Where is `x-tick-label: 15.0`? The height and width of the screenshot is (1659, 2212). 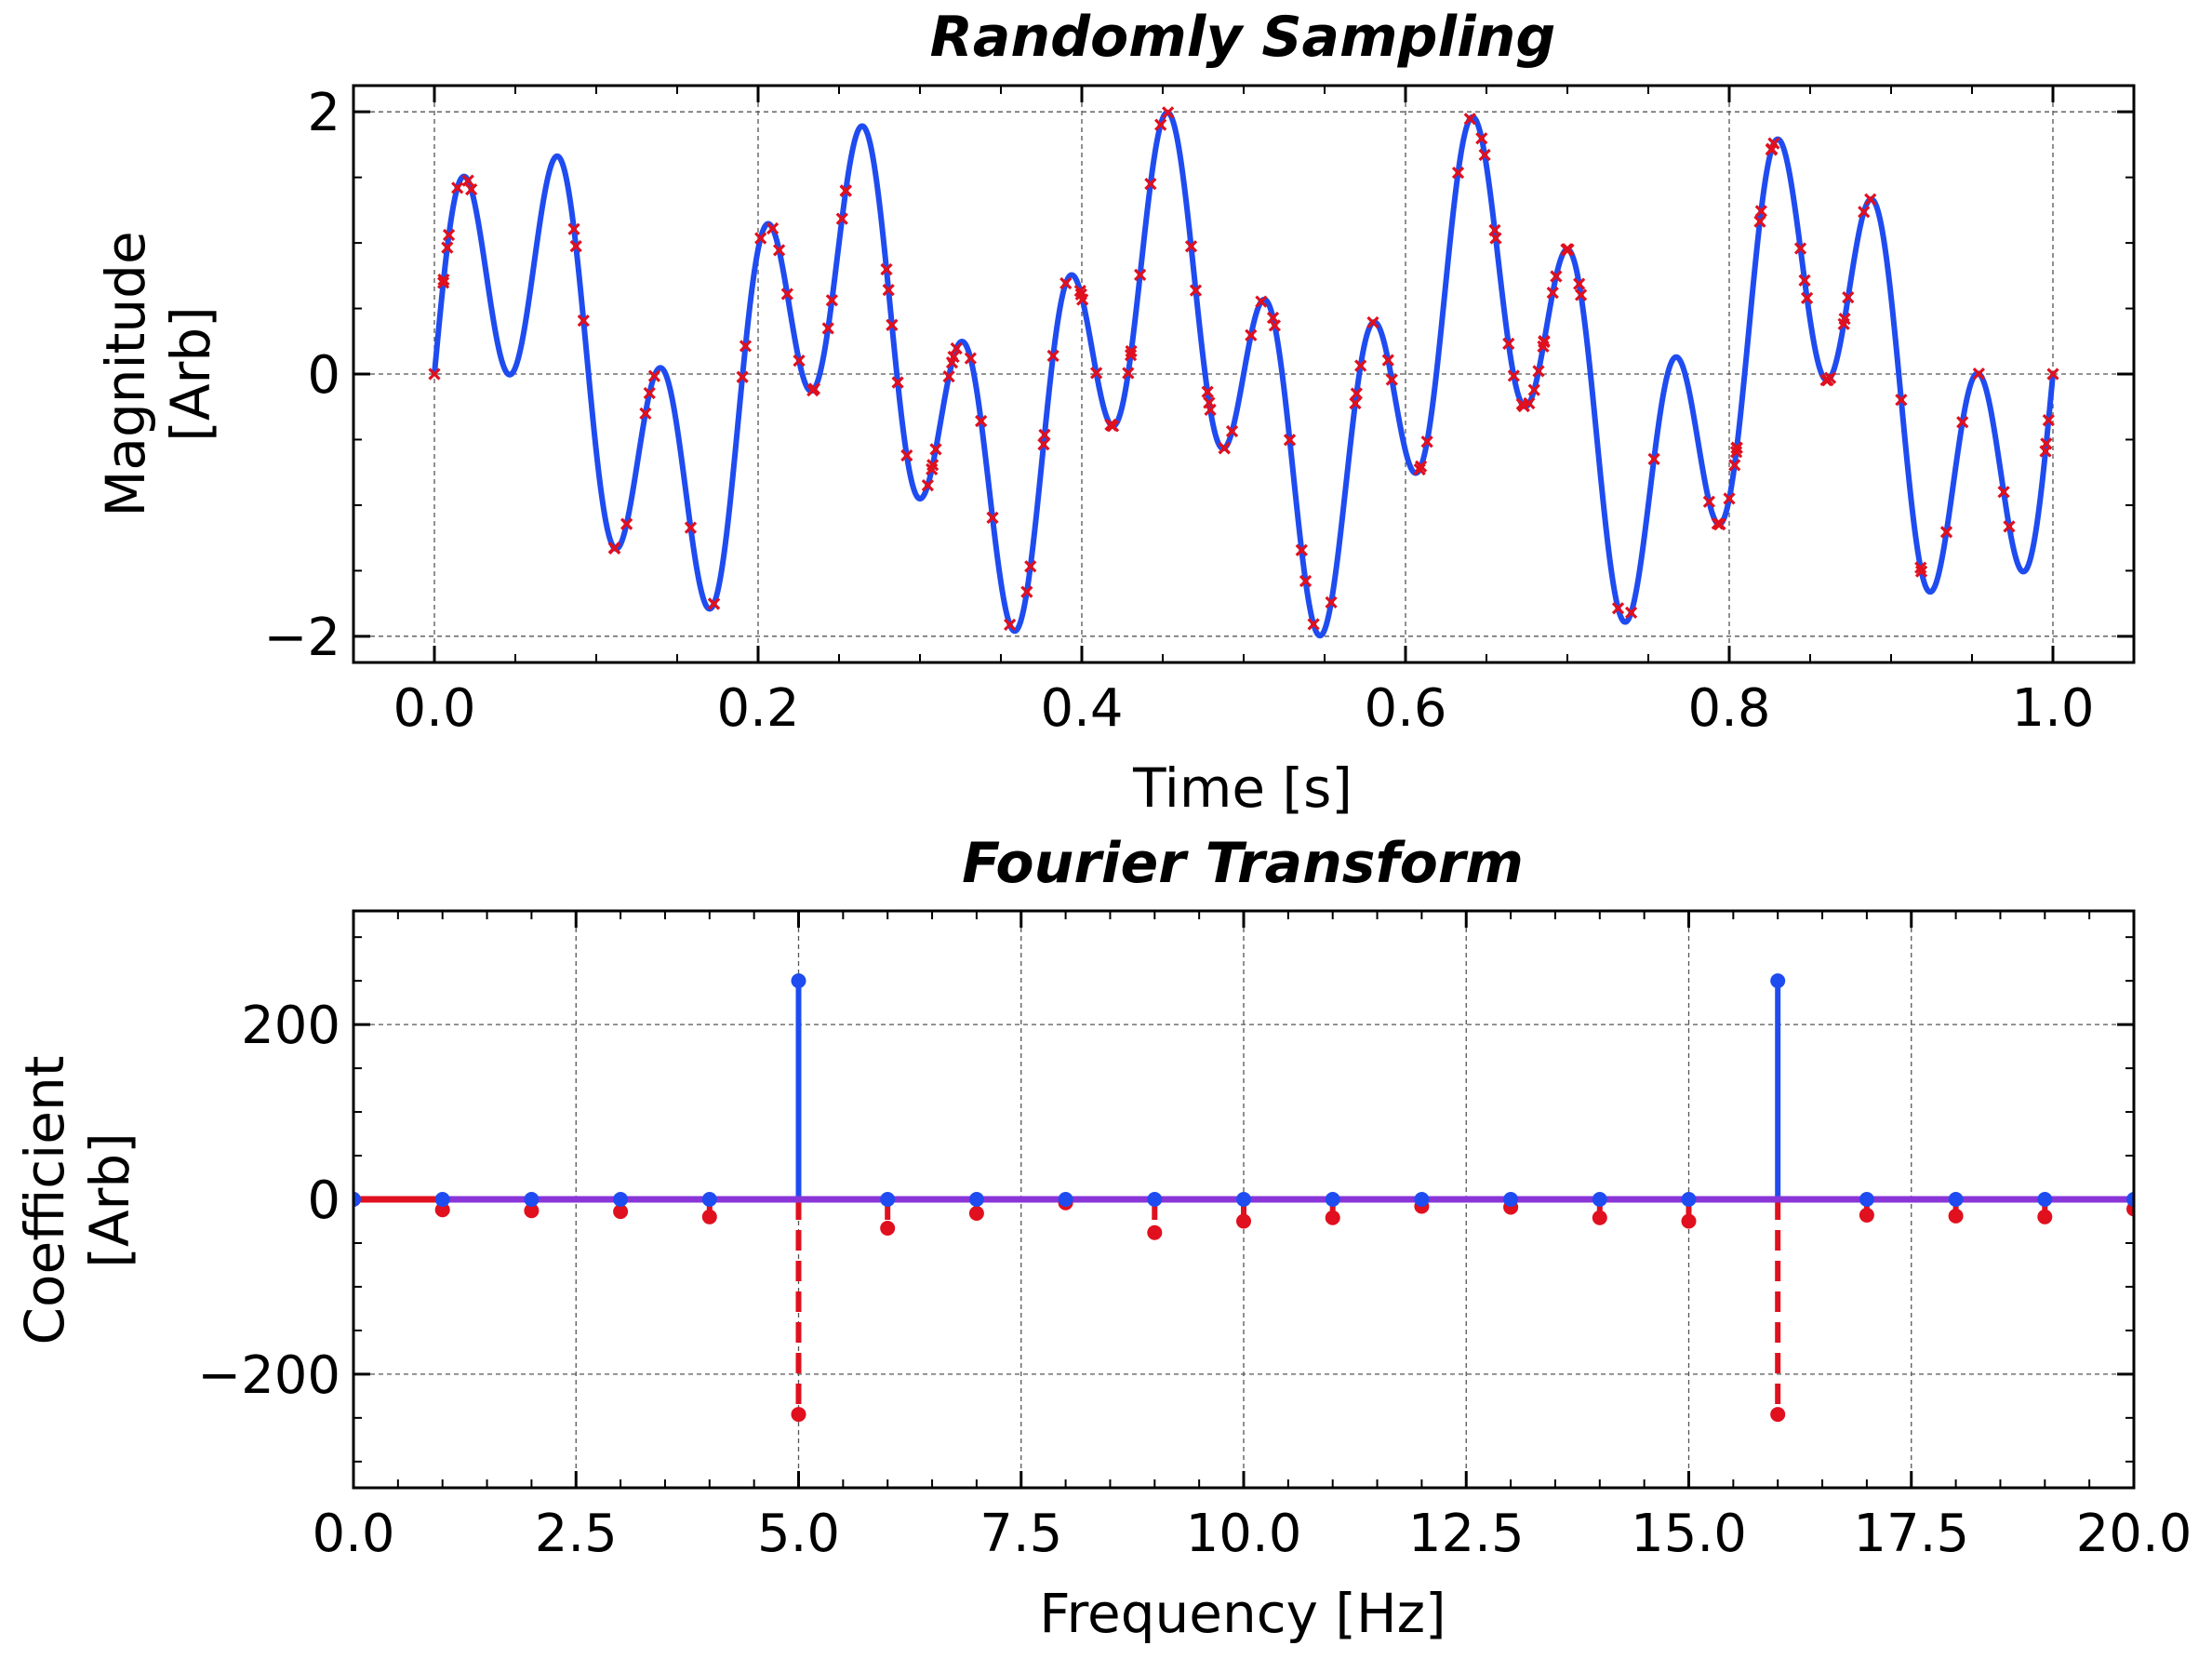 x-tick-label: 15.0 is located at coordinates (1689, 1534).